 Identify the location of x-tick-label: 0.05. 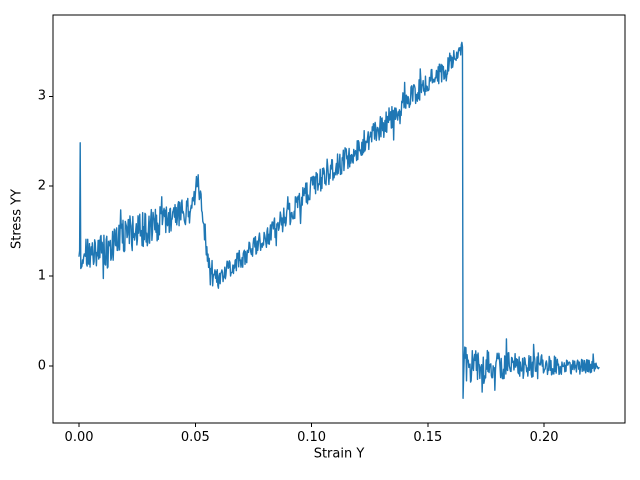
(195, 437).